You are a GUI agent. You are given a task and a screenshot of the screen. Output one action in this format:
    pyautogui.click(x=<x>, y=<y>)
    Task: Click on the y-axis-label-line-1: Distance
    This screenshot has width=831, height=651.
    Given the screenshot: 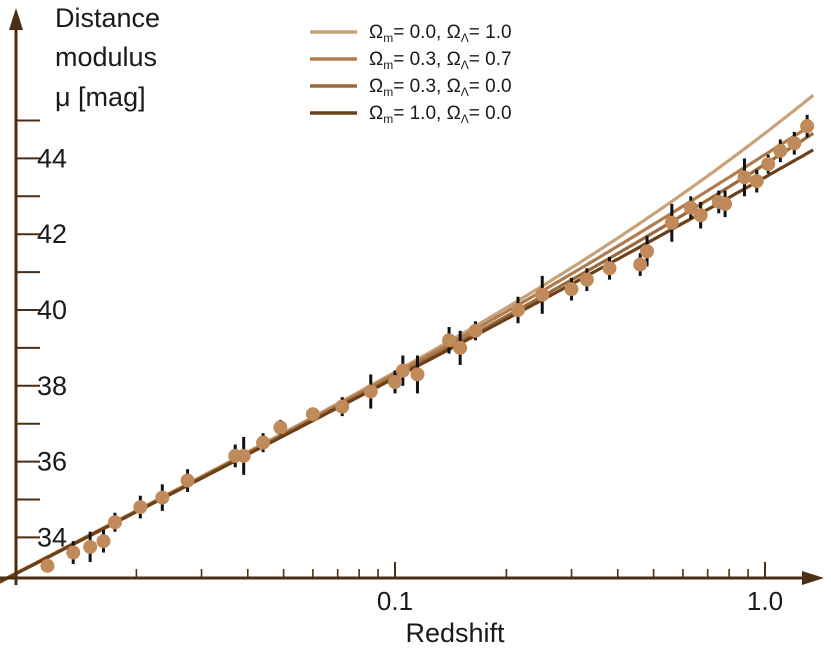 What is the action you would take?
    pyautogui.click(x=107, y=18)
    